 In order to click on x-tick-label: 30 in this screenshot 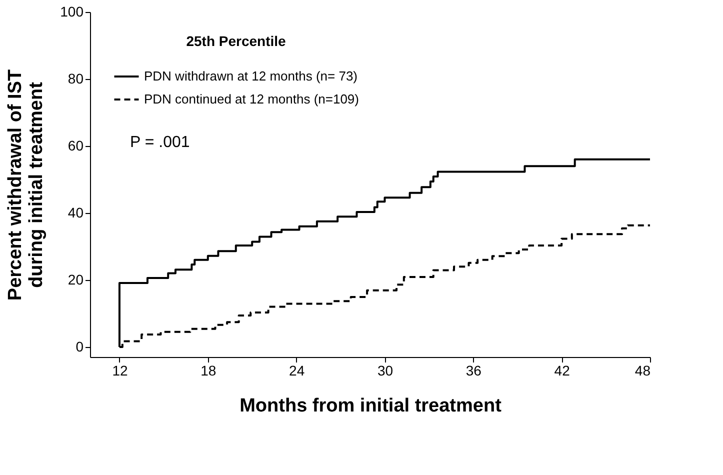, I will do `click(385, 370)`.